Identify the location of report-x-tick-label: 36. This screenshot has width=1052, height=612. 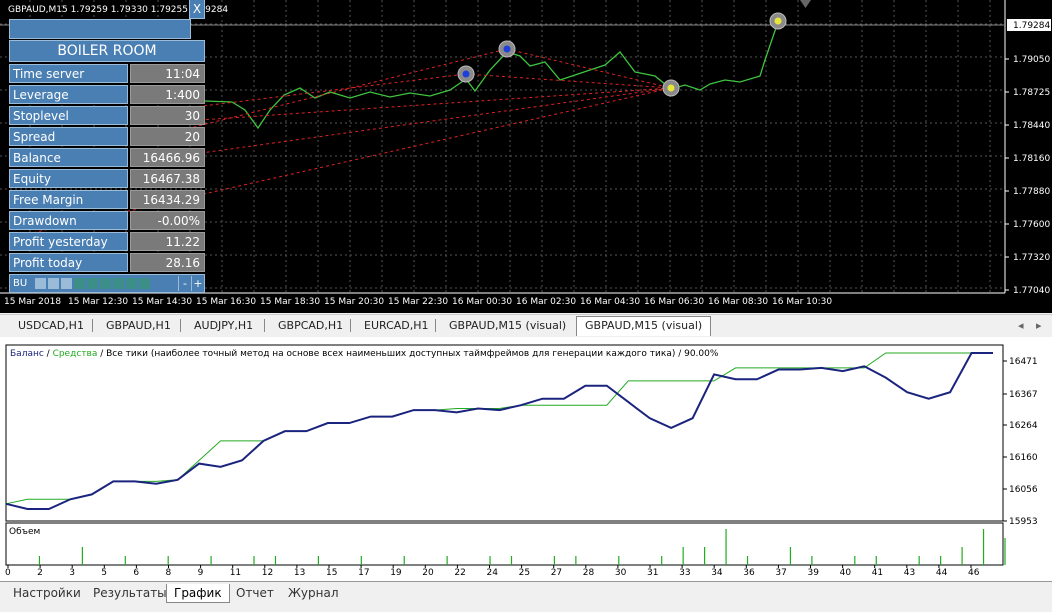
(749, 573).